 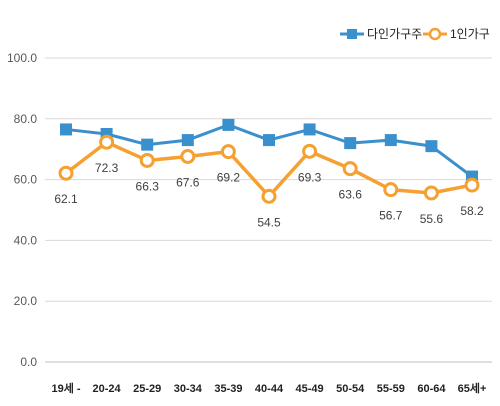 I want to click on x-tick-label: 40-44, so click(x=269, y=389).